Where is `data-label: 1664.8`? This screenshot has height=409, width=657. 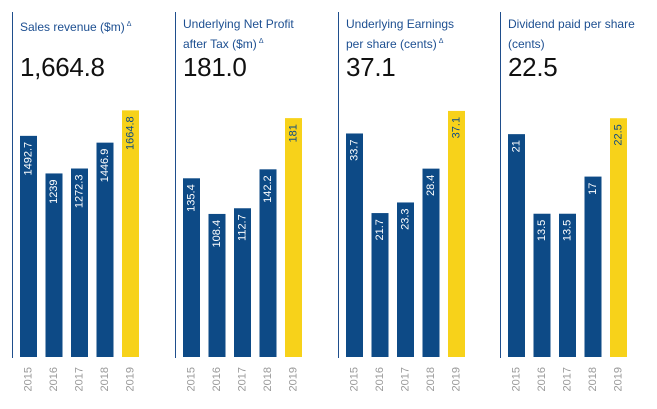 data-label: 1664.8 is located at coordinates (131, 133).